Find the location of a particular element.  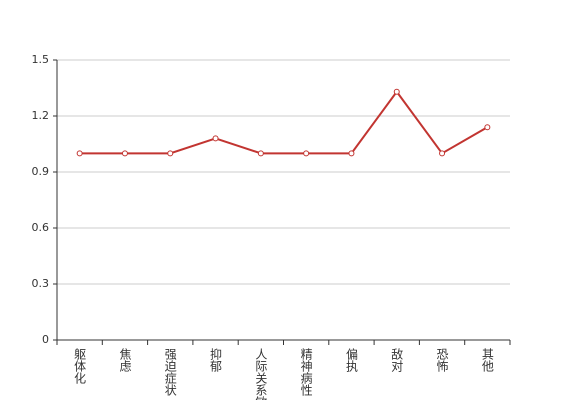

x-tick-label: 抑郁 is located at coordinates (216, 360).